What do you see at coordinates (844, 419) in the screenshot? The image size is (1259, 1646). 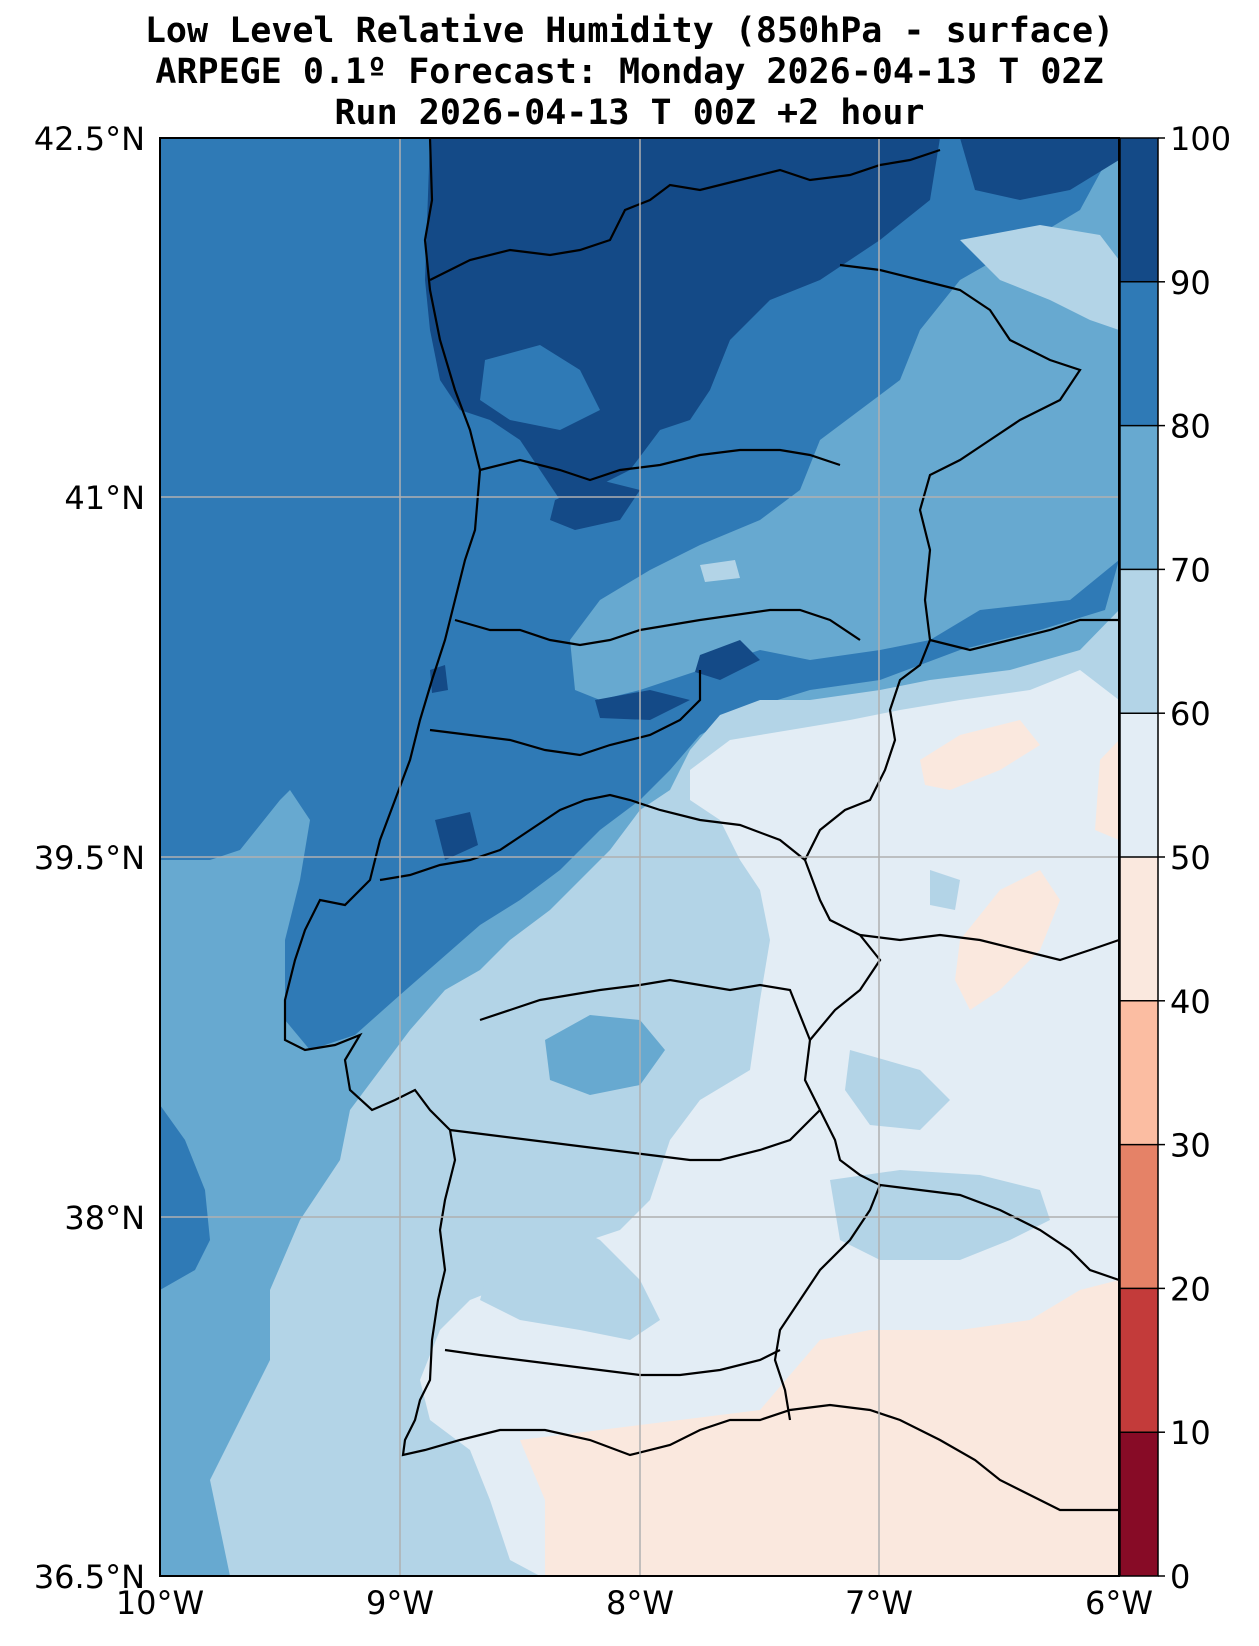 I see `field-70-80-northeast` at bounding box center [844, 419].